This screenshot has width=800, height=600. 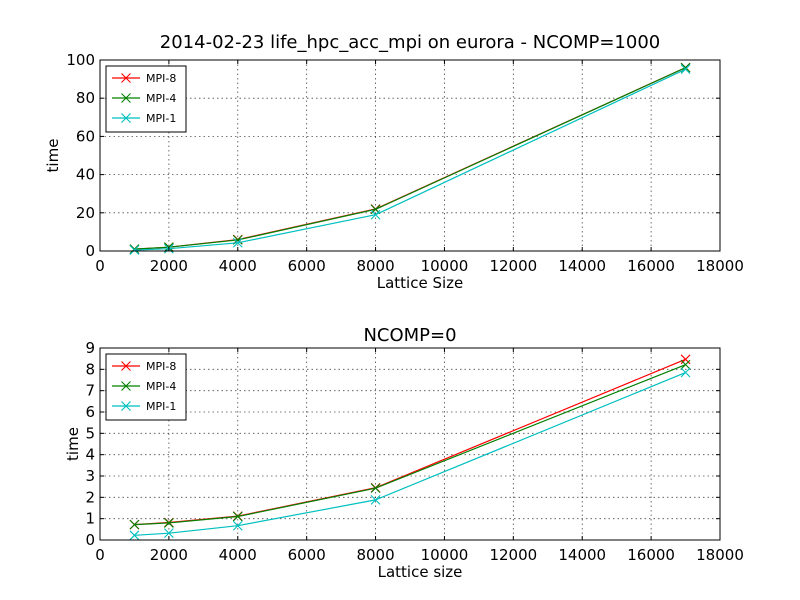 What do you see at coordinates (409, 335) in the screenshot?
I see `chart-title: NCOMP=0` at bounding box center [409, 335].